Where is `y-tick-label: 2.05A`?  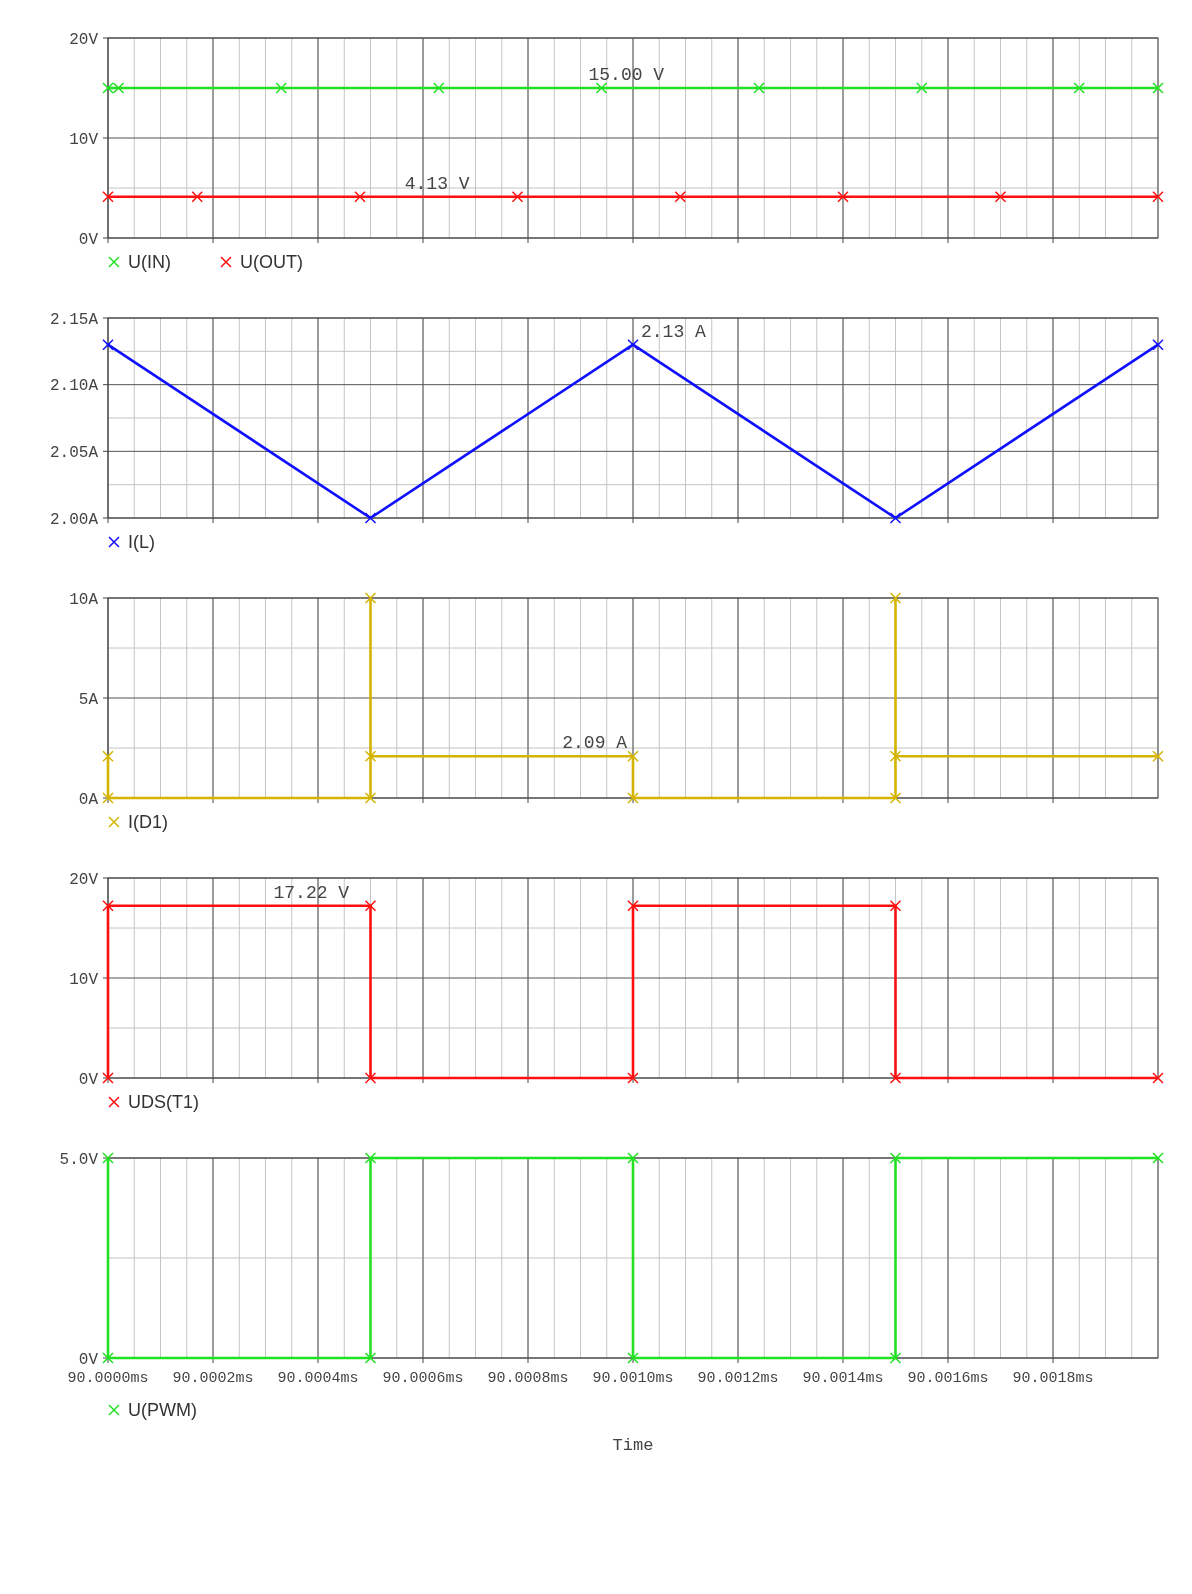
y-tick-label: 2.05A is located at coordinates (74, 452).